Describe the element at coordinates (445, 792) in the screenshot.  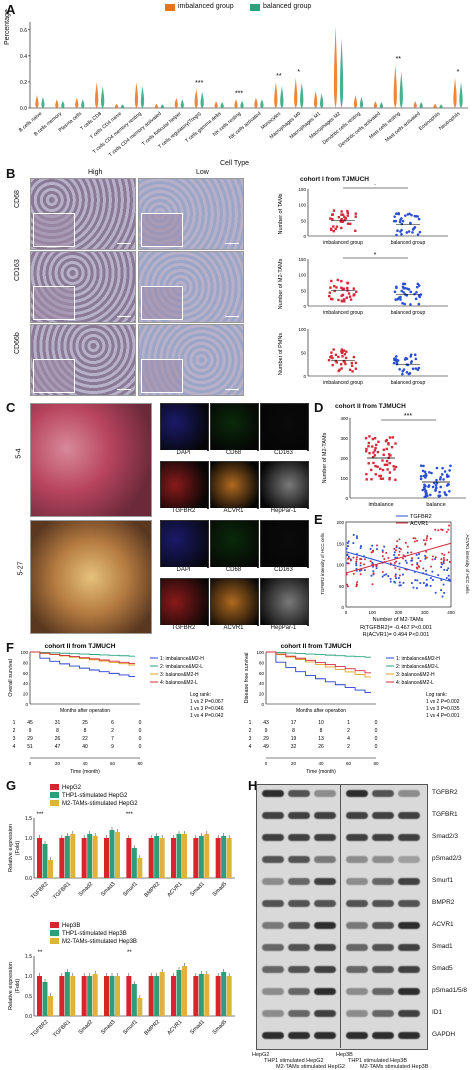
I see `blot-protein-label: TGFBR2` at that location.